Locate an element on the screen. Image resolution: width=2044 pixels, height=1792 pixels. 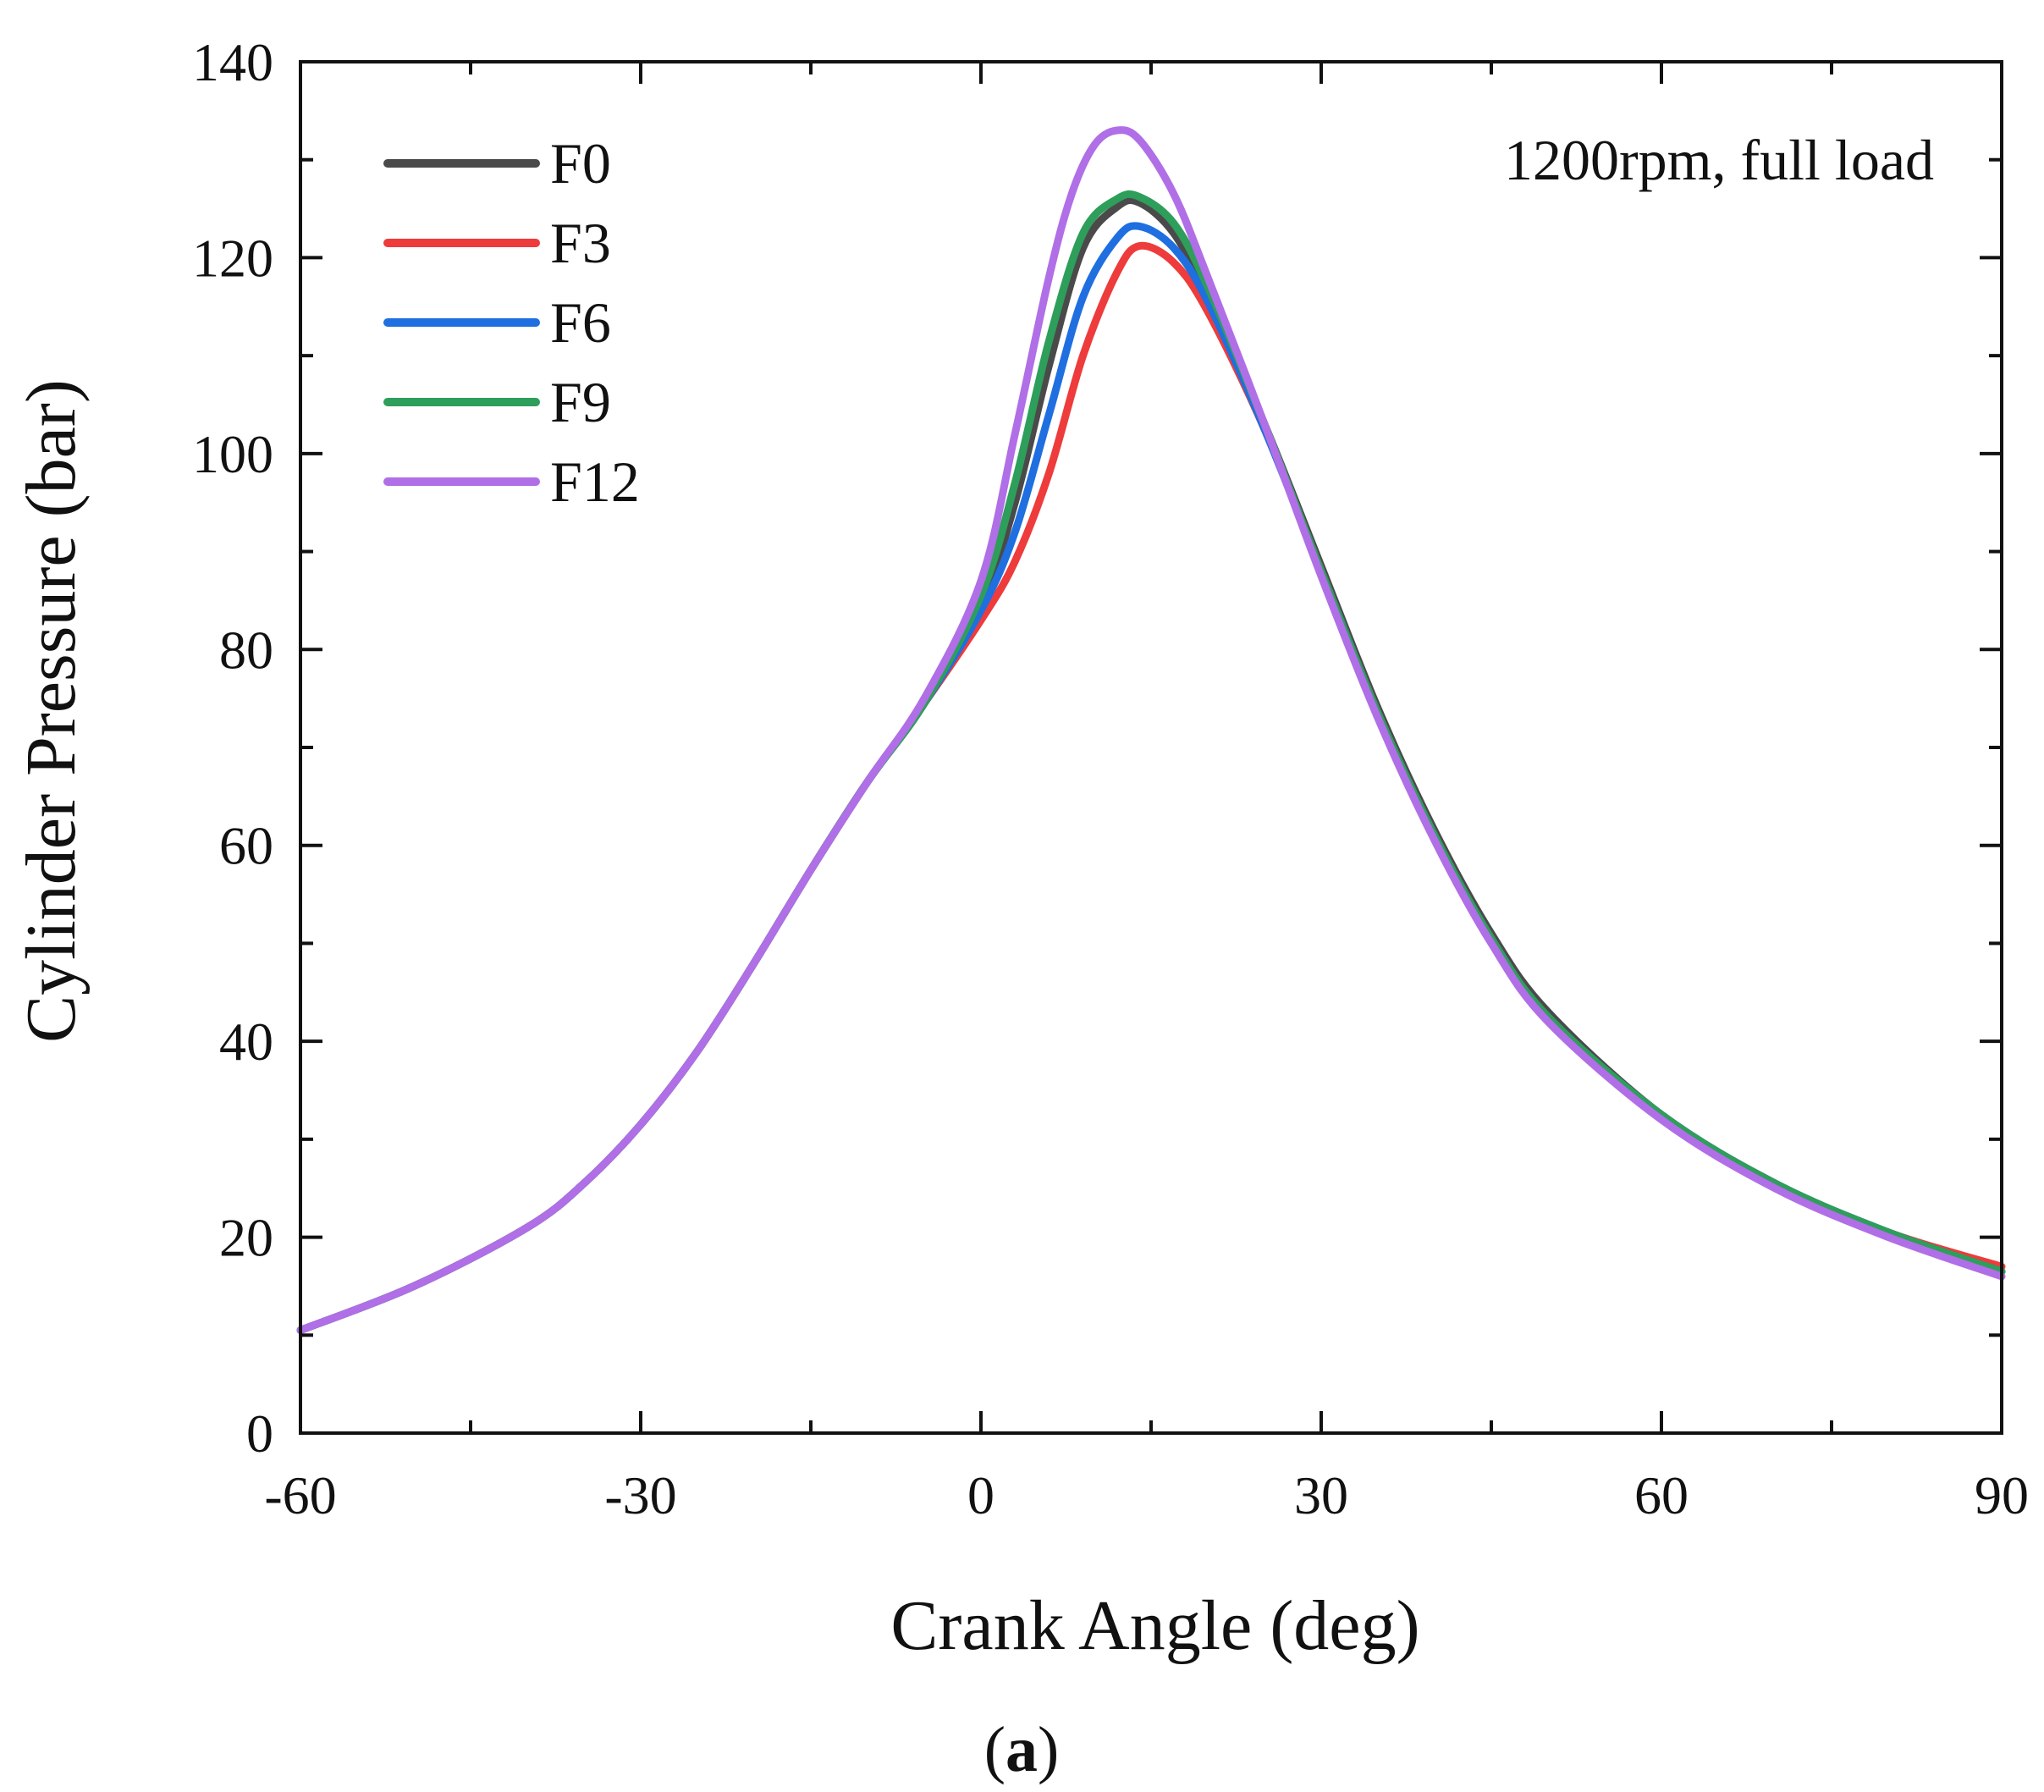
y-tick-label: 60 is located at coordinates (246, 846).